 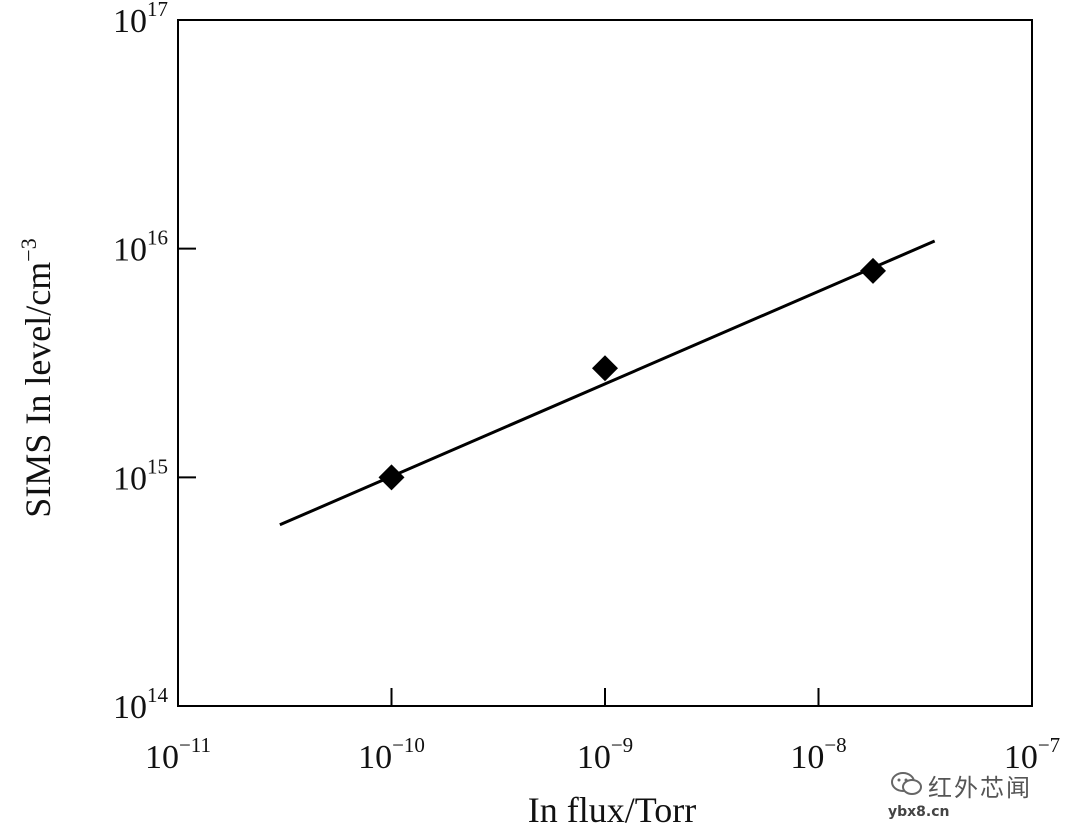 I want to click on y-tick-label: 1016, so click(x=140, y=247).